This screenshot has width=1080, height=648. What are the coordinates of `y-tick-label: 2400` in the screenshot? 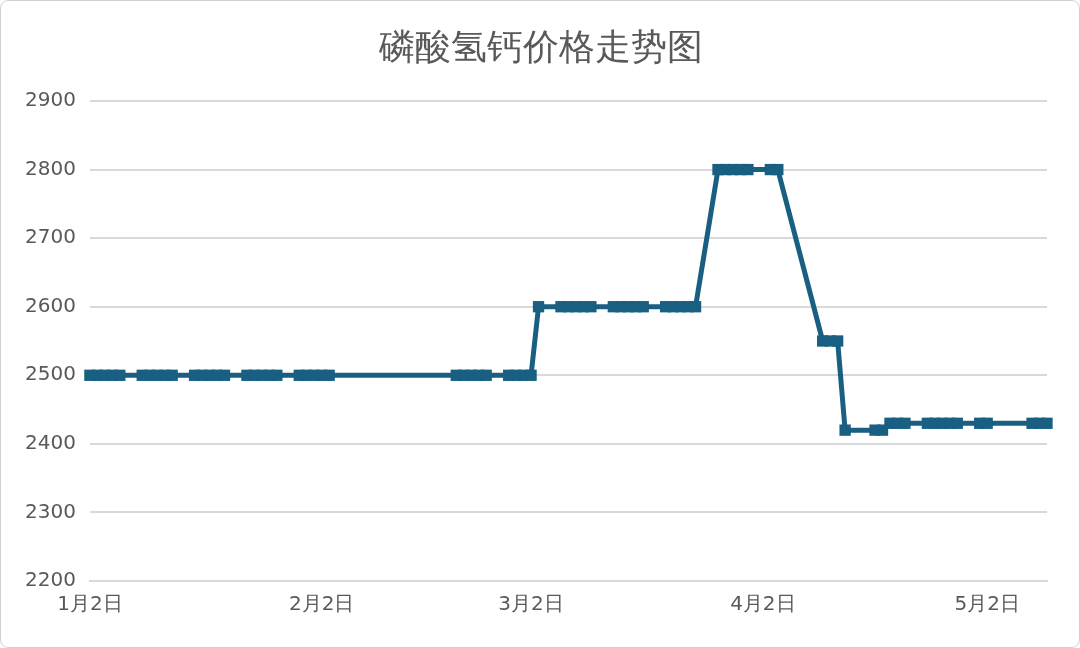 It's located at (50, 442).